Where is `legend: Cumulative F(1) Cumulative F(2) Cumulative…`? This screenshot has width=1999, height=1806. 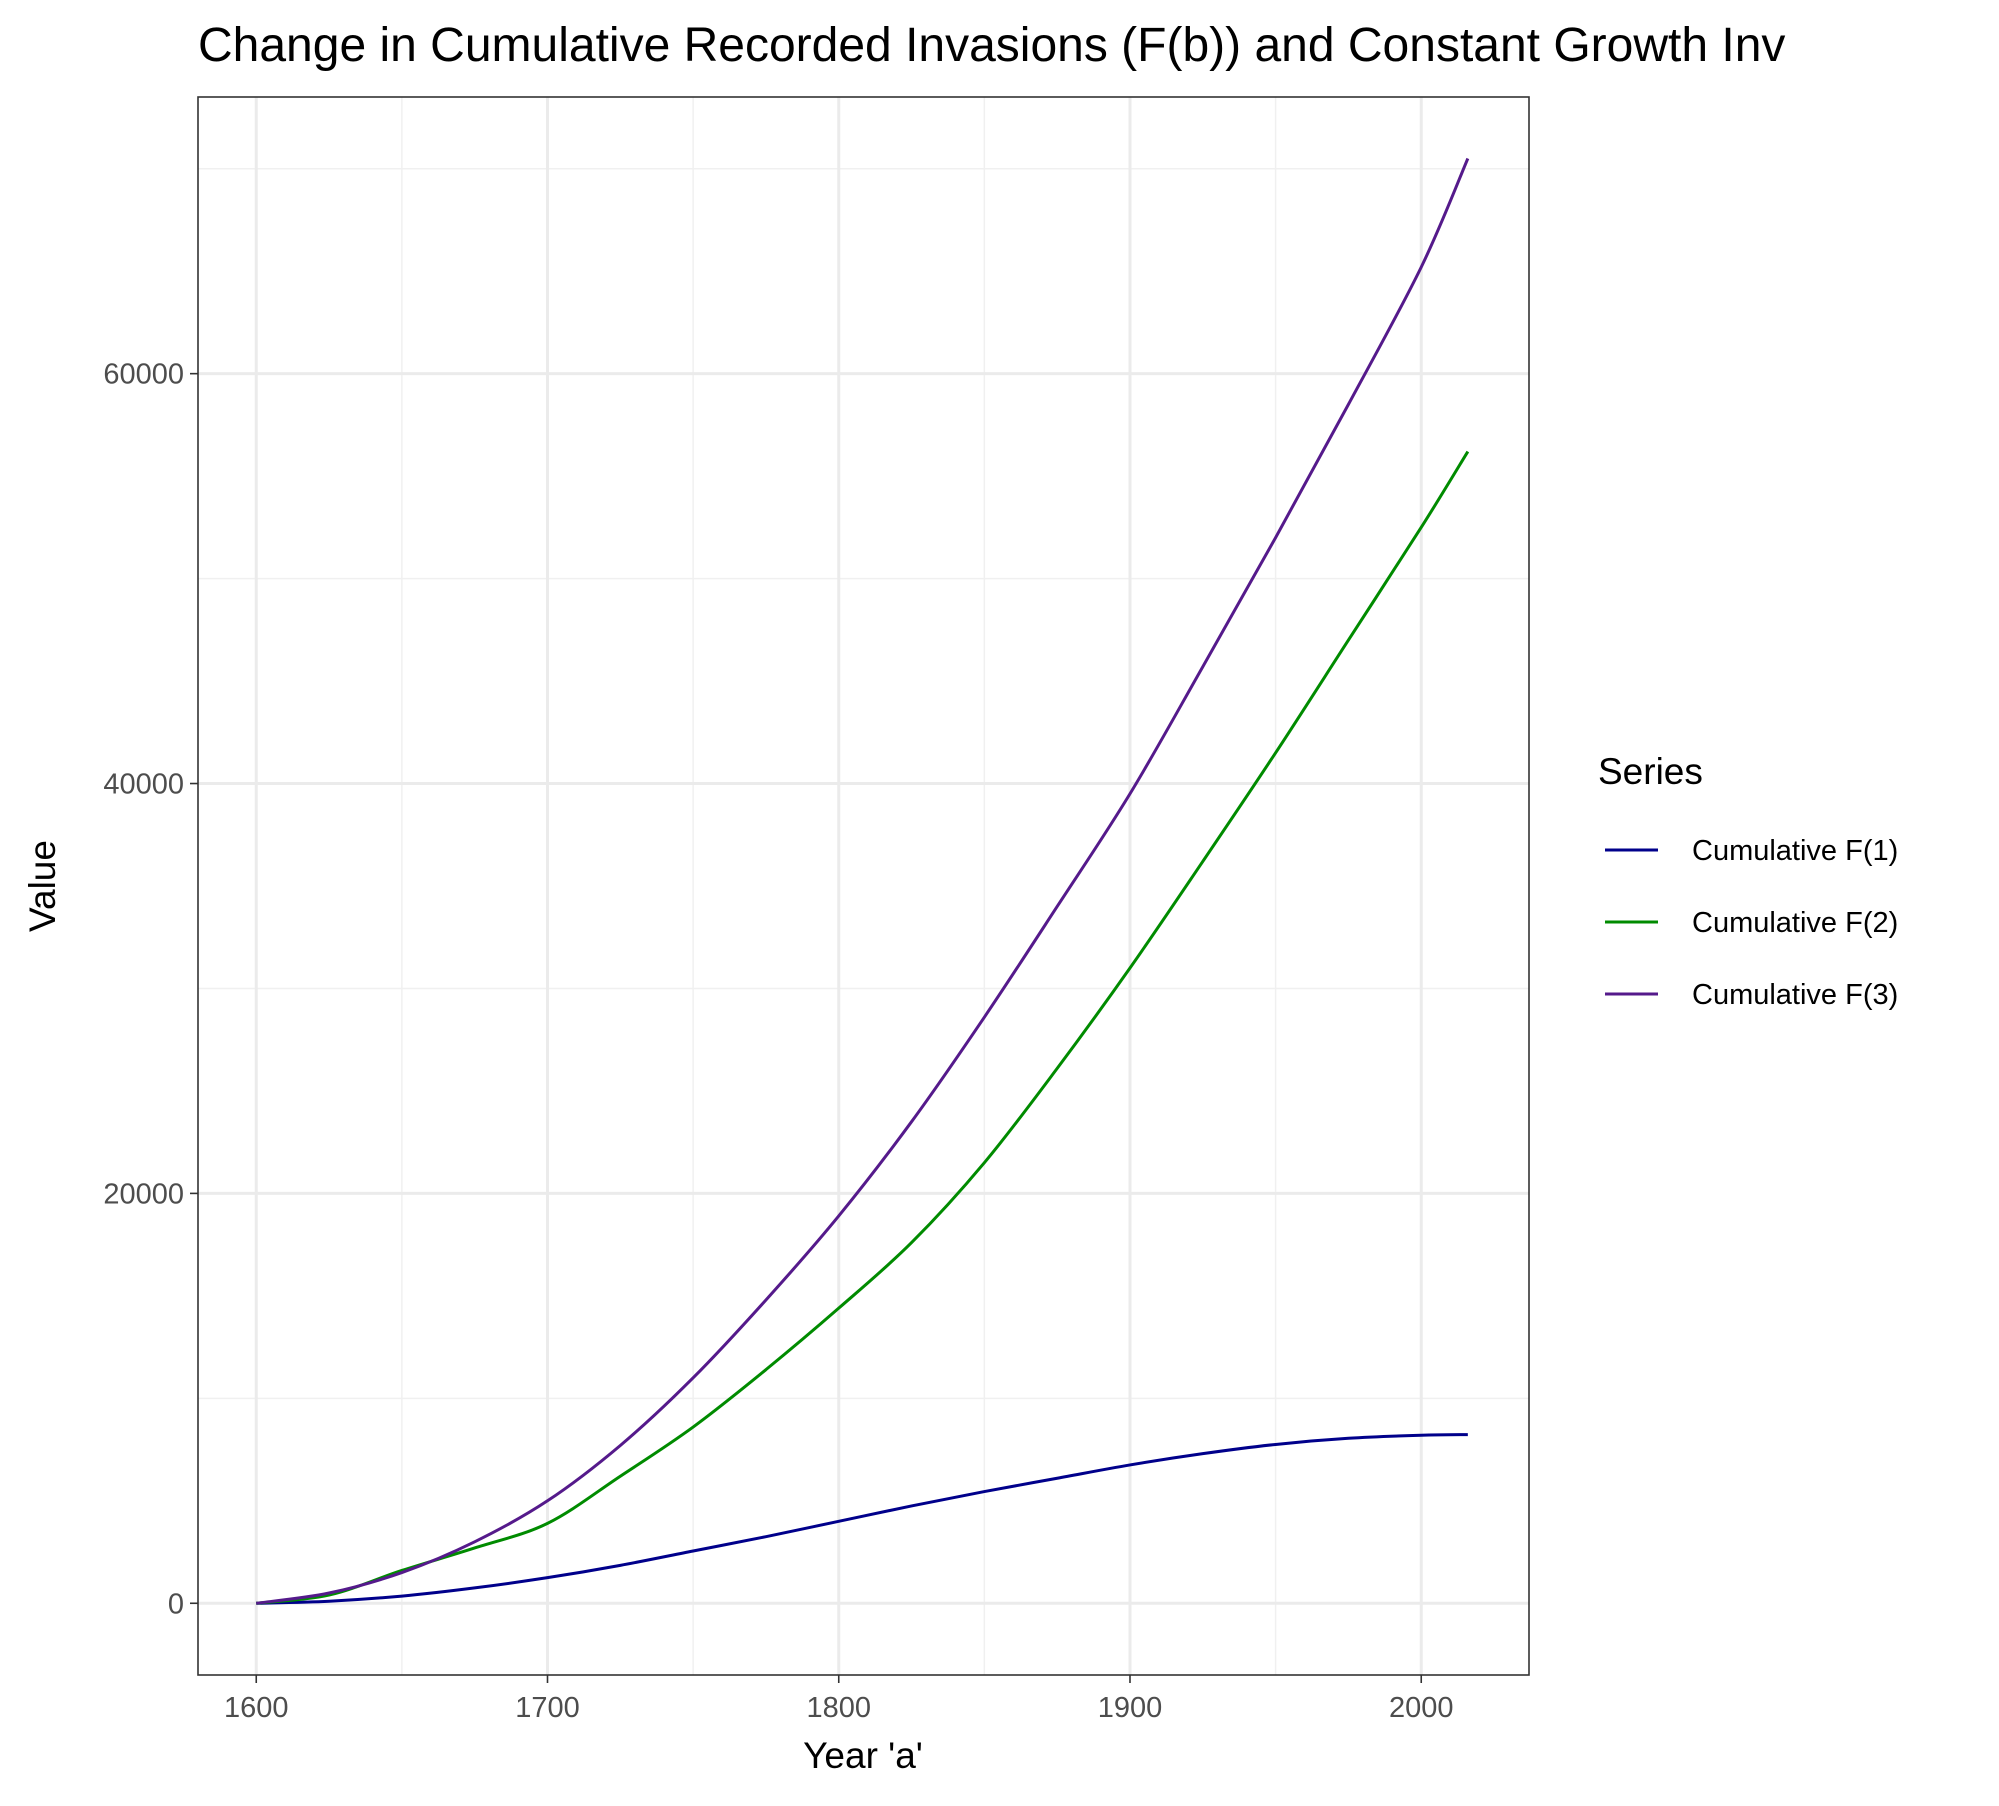
legend: Cumulative F(1) Cumulative F(2) Cumulative… is located at coordinates (1751, 923).